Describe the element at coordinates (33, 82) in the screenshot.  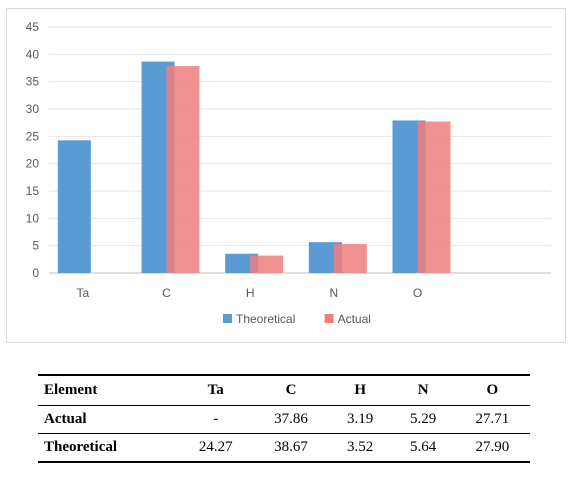
I see `y-tick-label: 35` at that location.